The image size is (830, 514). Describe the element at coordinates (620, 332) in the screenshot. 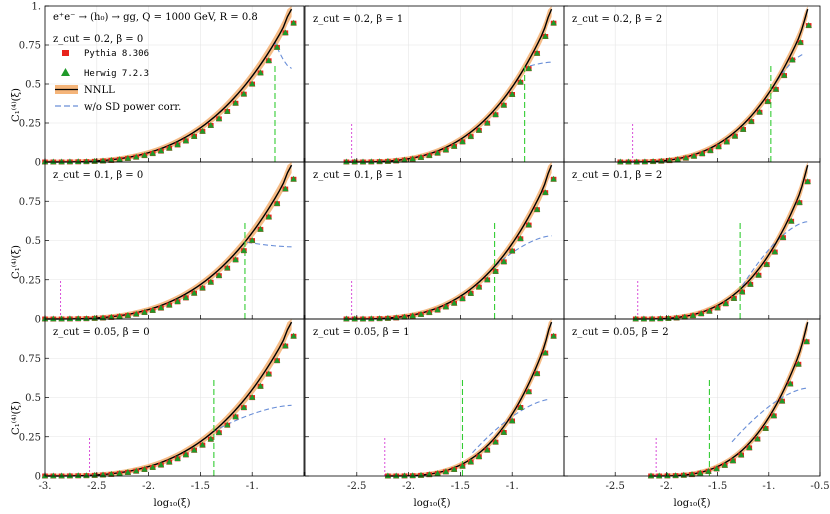

I see `panel-9-label: z_cut = 0.05, β = 2` at that location.